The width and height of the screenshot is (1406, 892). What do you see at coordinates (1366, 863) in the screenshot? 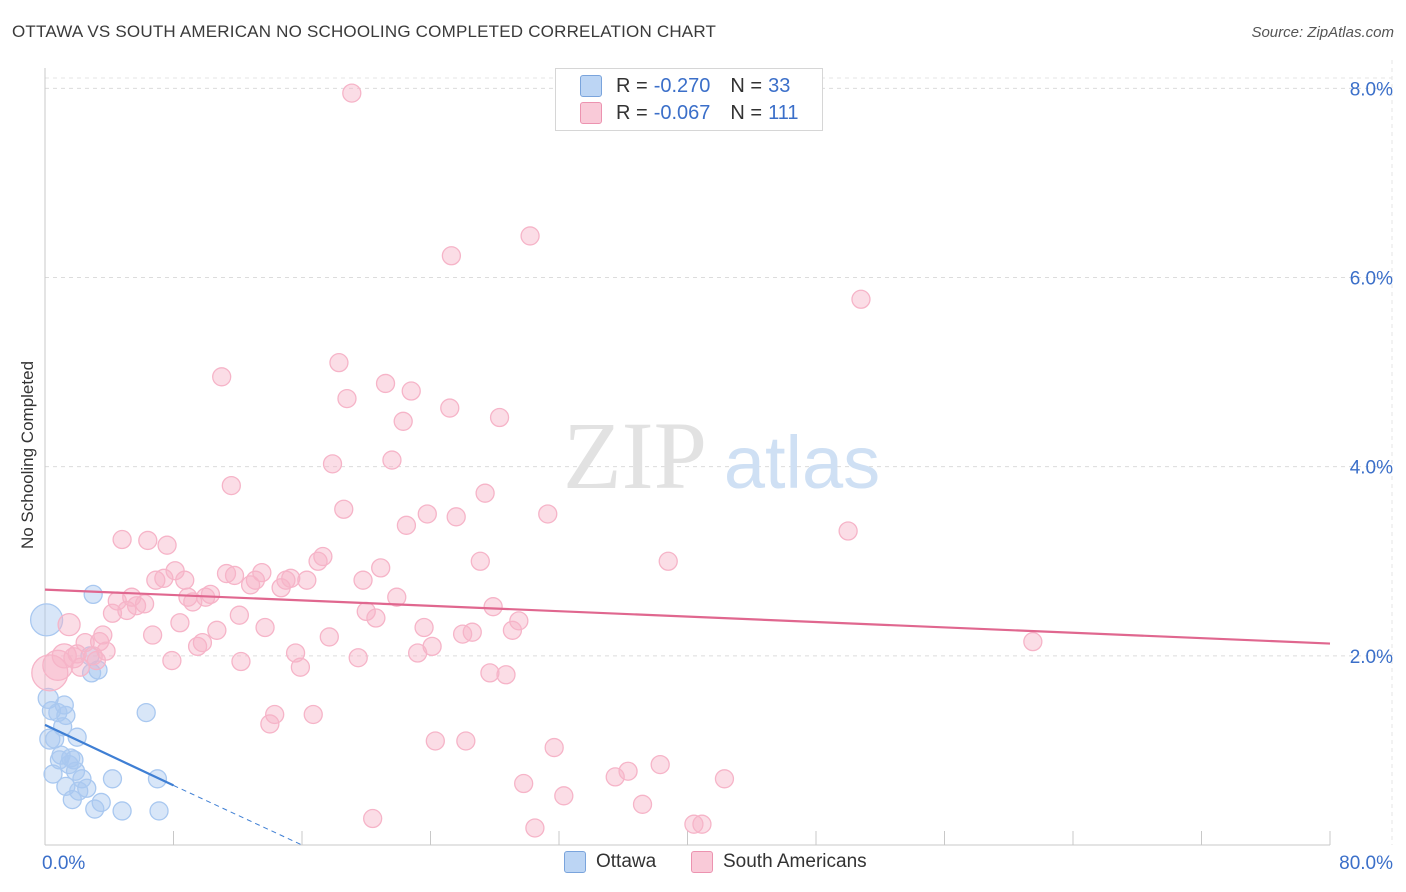
I see `x-tick-label: 80.0%` at bounding box center [1366, 863].